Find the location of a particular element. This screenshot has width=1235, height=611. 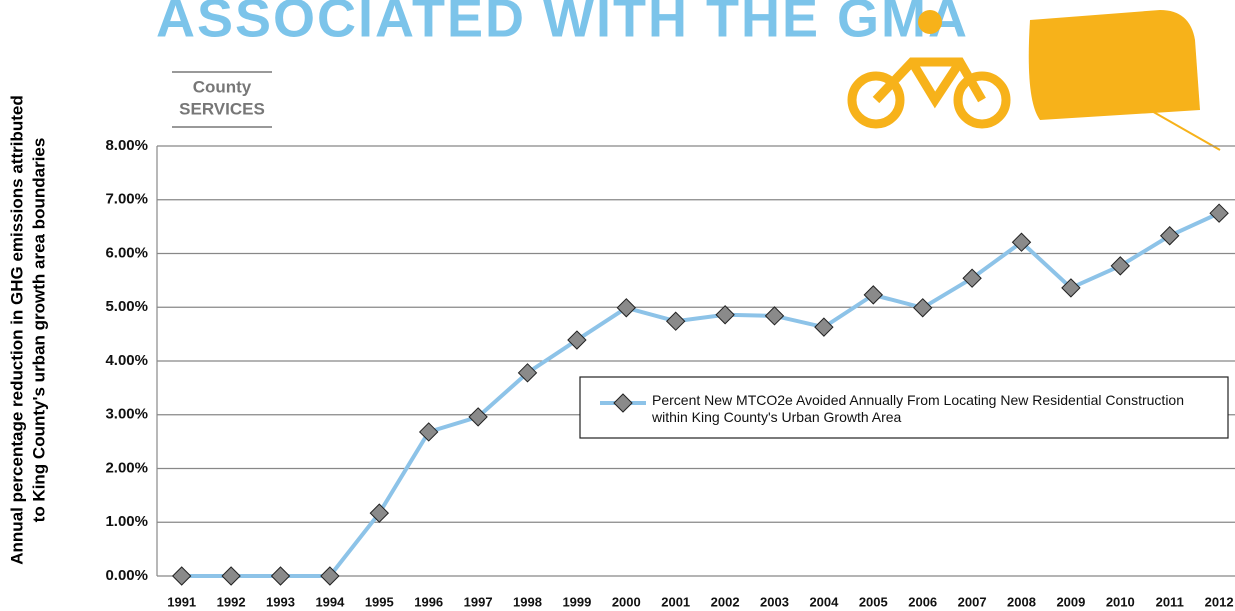

x-tick-label: 1991 is located at coordinates (181, 601).